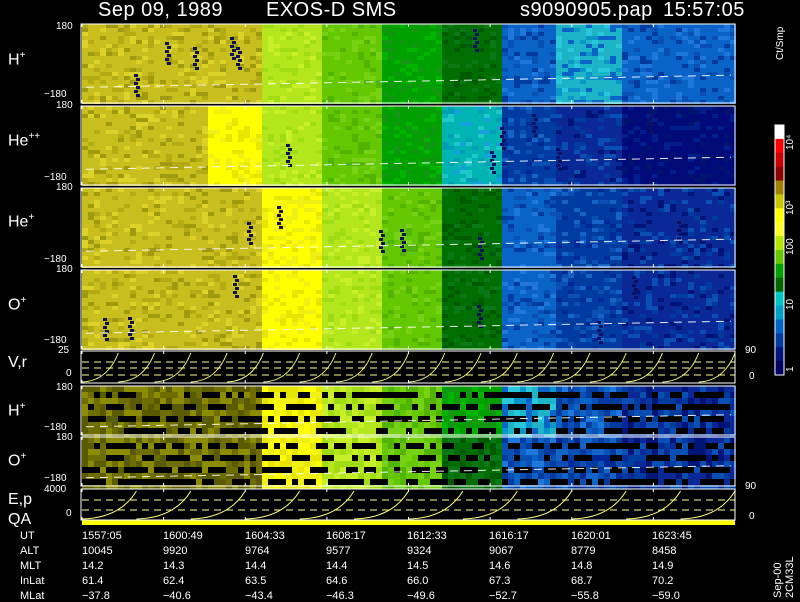 The image size is (800, 602). Describe the element at coordinates (21, 221) in the screenshot. I see `label-heplus: He+` at that location.